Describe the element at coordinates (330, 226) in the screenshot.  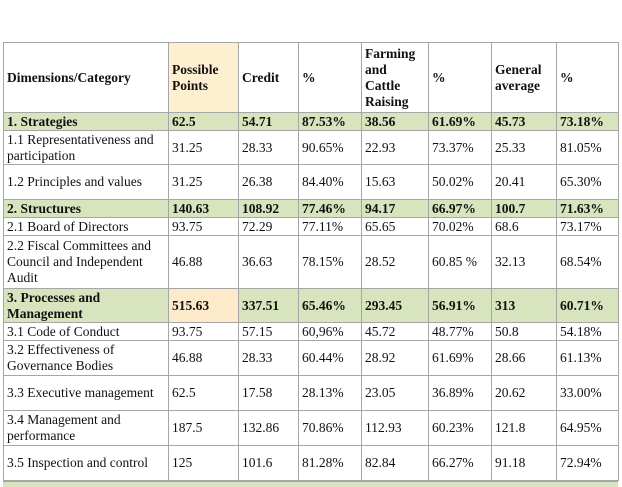
I see `table-cell: 77.11%` at that location.